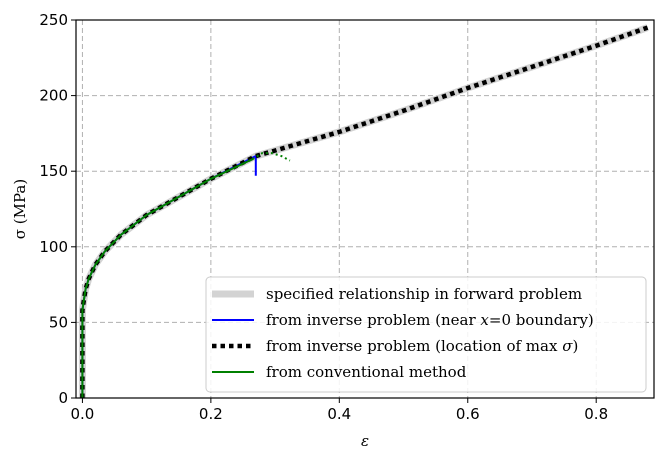 This screenshot has width=665, height=462. What do you see at coordinates (468, 414) in the screenshot?
I see `x-tick-label: 0.6` at bounding box center [468, 414].